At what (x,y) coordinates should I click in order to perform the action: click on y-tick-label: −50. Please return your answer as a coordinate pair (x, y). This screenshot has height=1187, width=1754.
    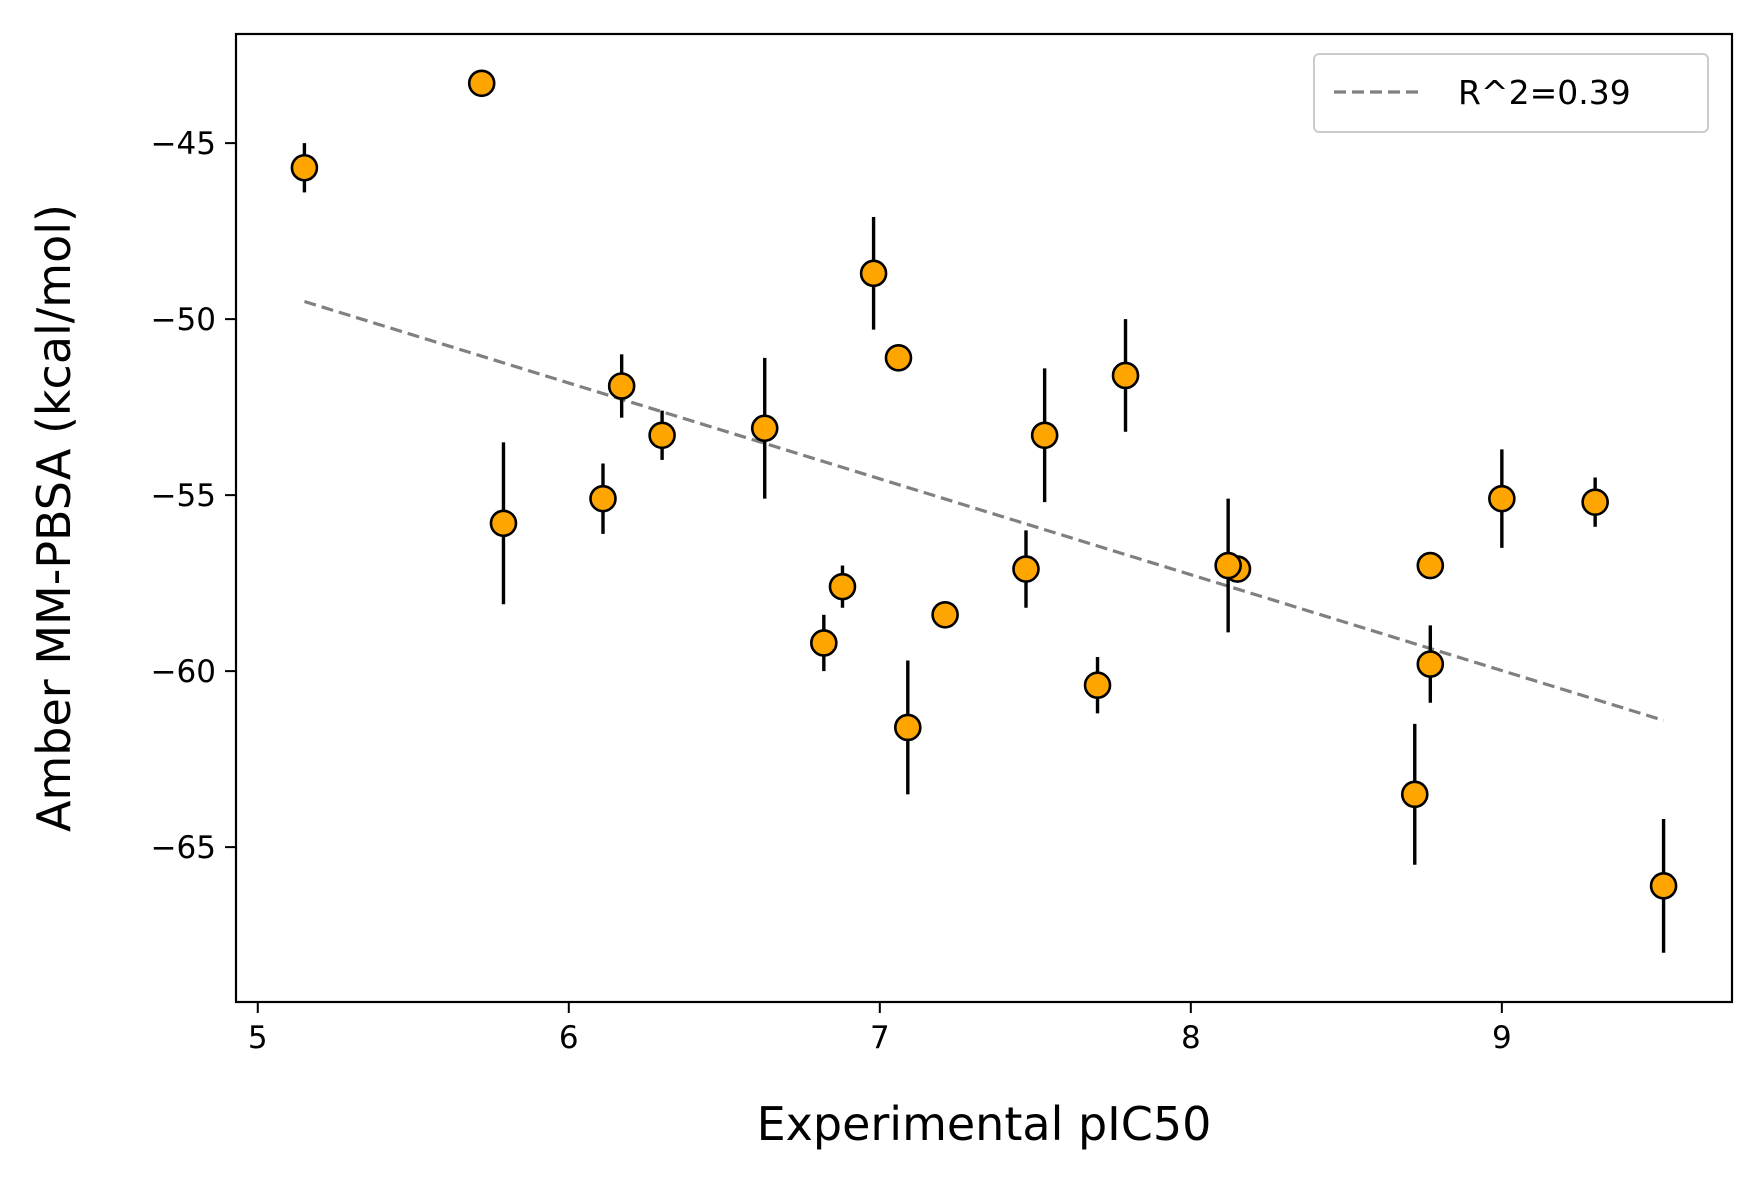
    Looking at the image, I should click on (183, 320).